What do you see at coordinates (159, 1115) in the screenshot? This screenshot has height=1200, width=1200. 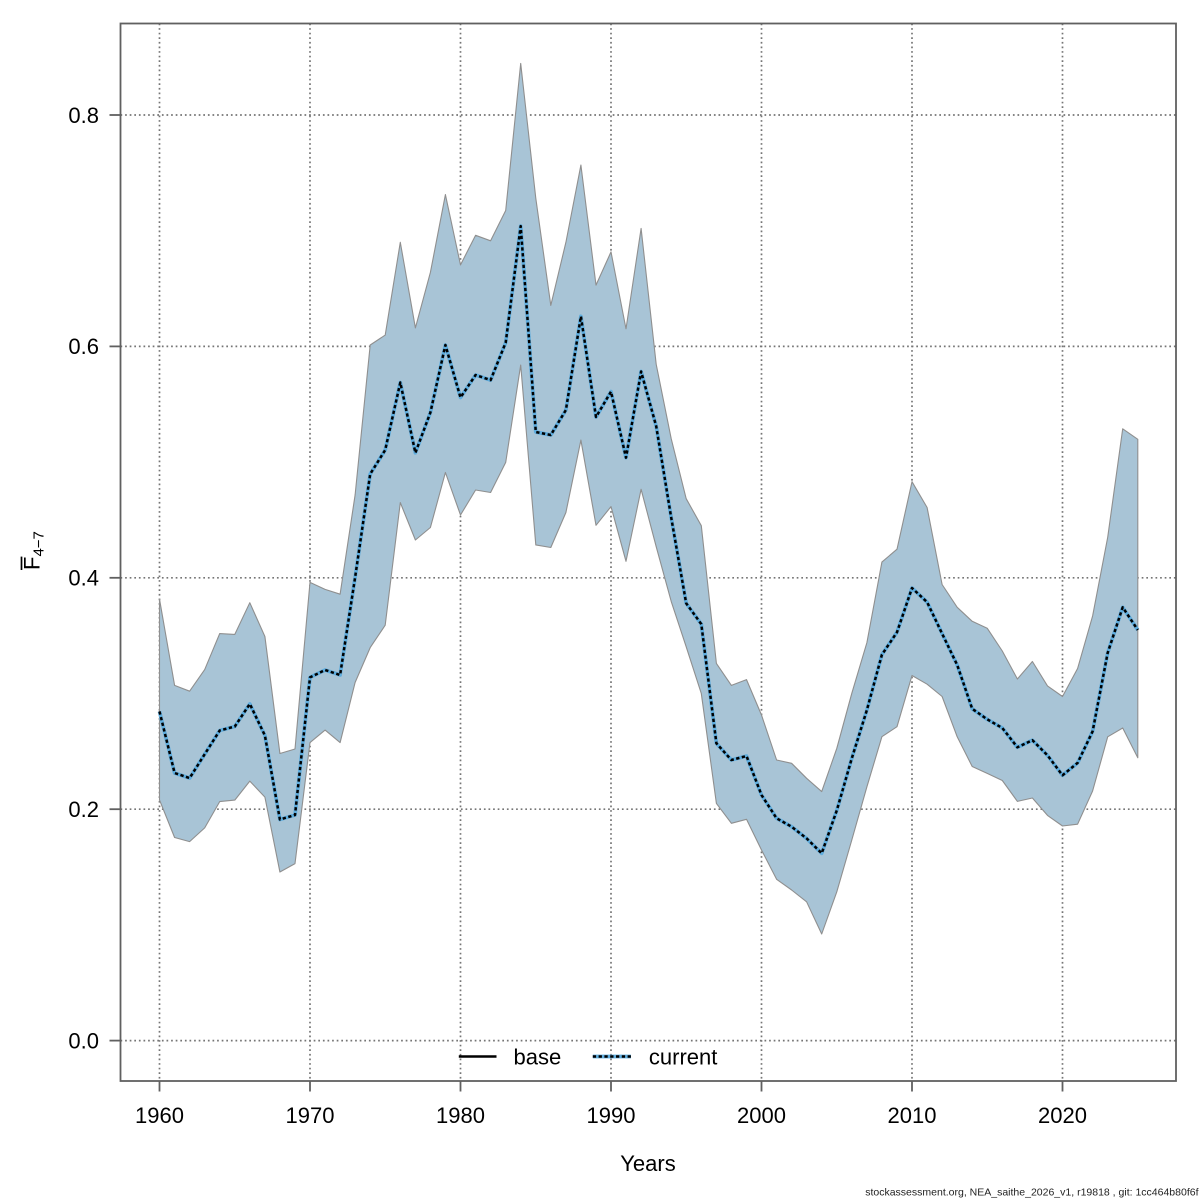 I see `svg-text: 1960` at bounding box center [159, 1115].